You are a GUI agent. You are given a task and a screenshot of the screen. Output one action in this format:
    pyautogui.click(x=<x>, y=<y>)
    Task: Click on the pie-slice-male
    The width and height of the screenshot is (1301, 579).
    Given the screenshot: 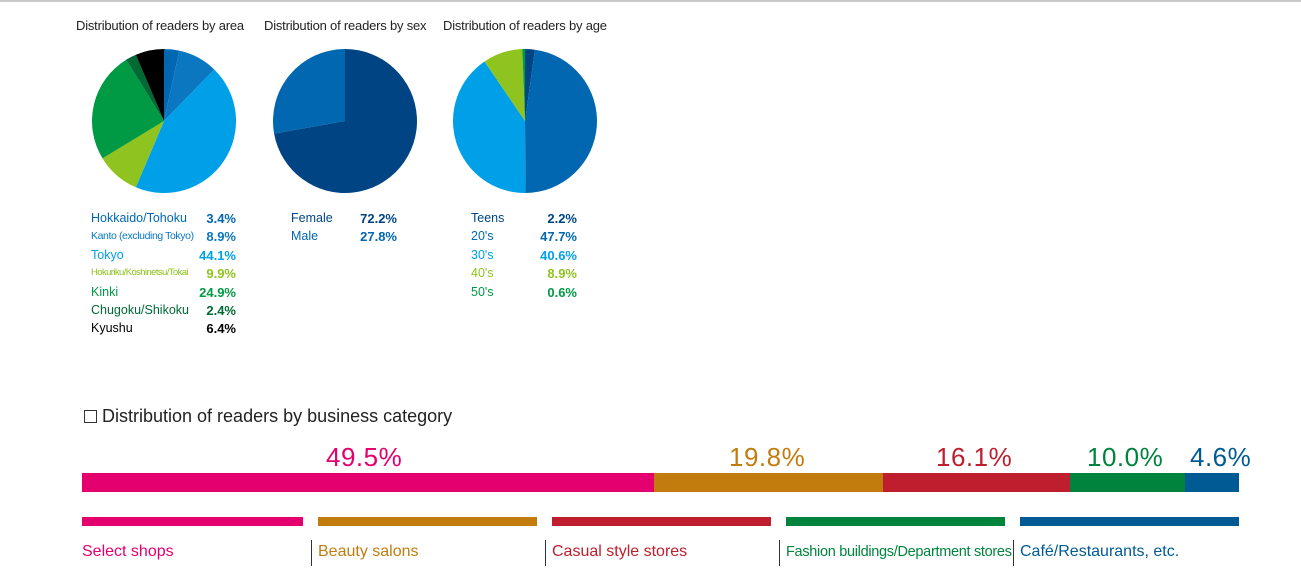 What is the action you would take?
    pyautogui.click(x=308, y=91)
    